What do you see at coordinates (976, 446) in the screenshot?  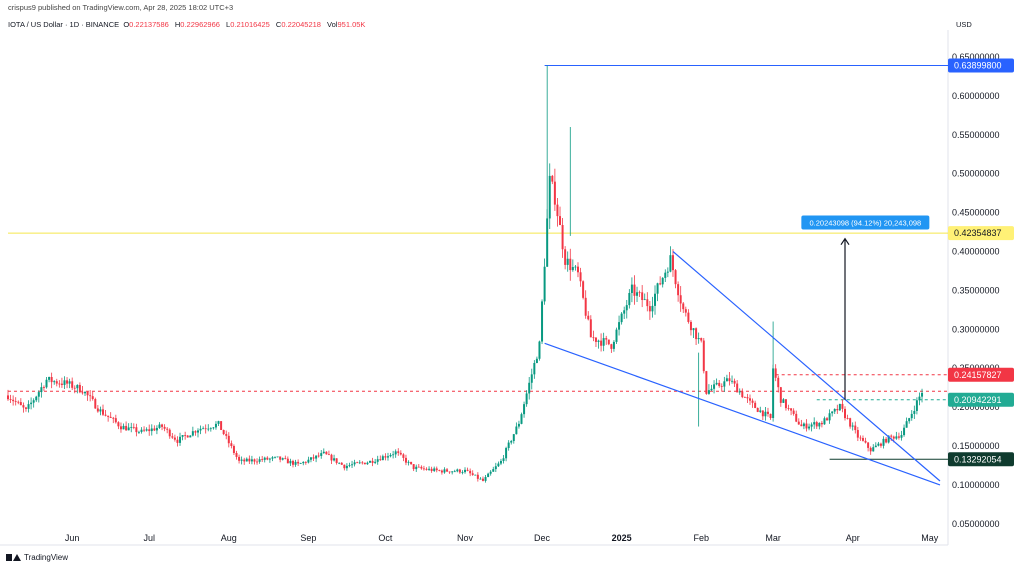 I see `y-tick-label: 0.15000000` at bounding box center [976, 446].